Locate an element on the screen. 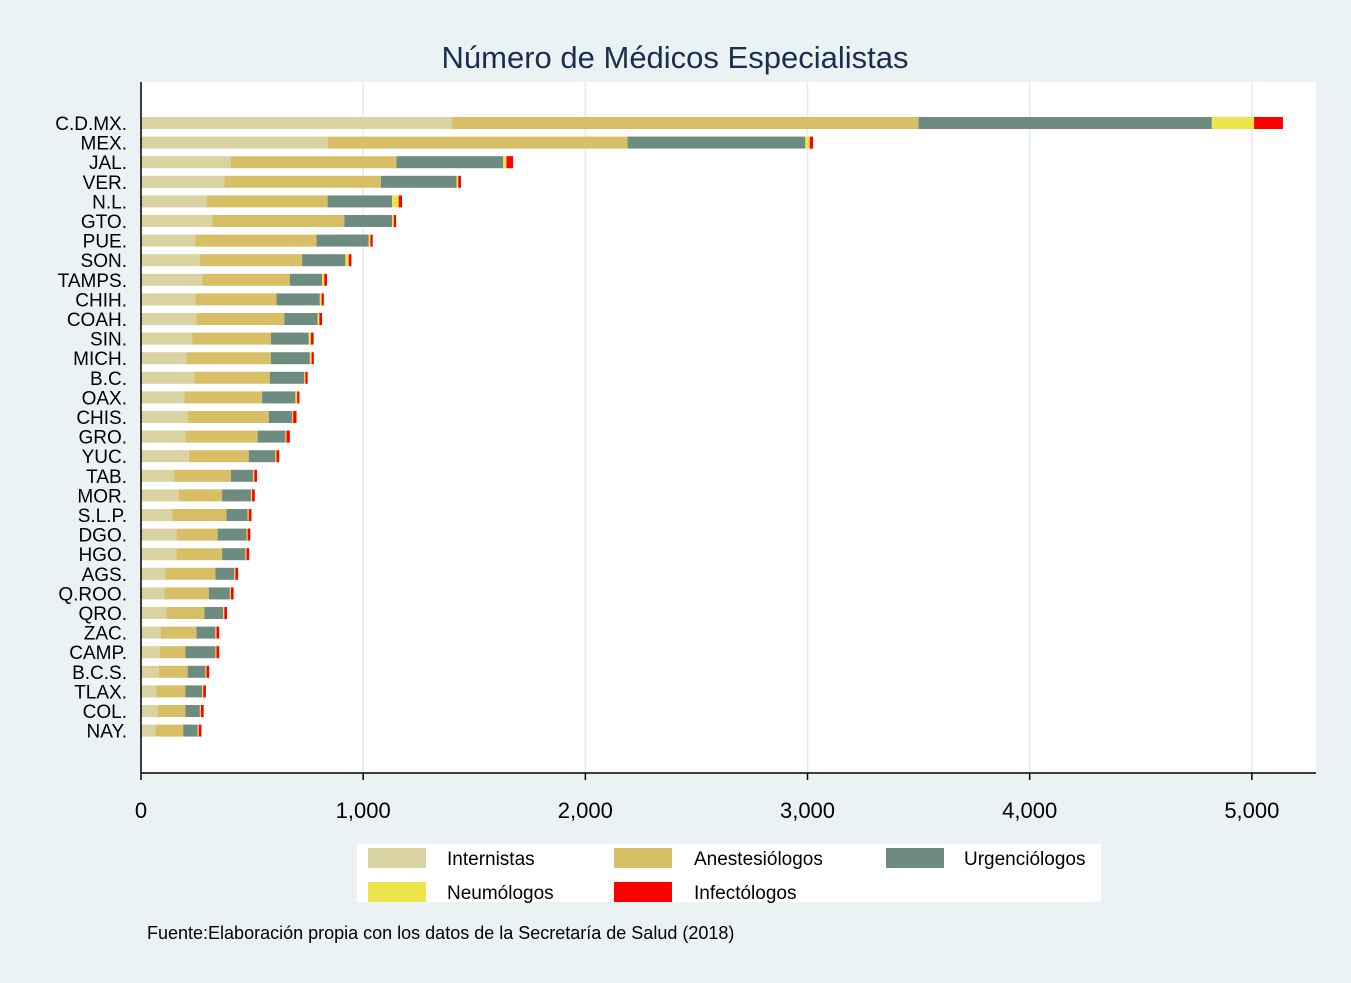  tick-label-2,000: 2,000 is located at coordinates (585, 810).